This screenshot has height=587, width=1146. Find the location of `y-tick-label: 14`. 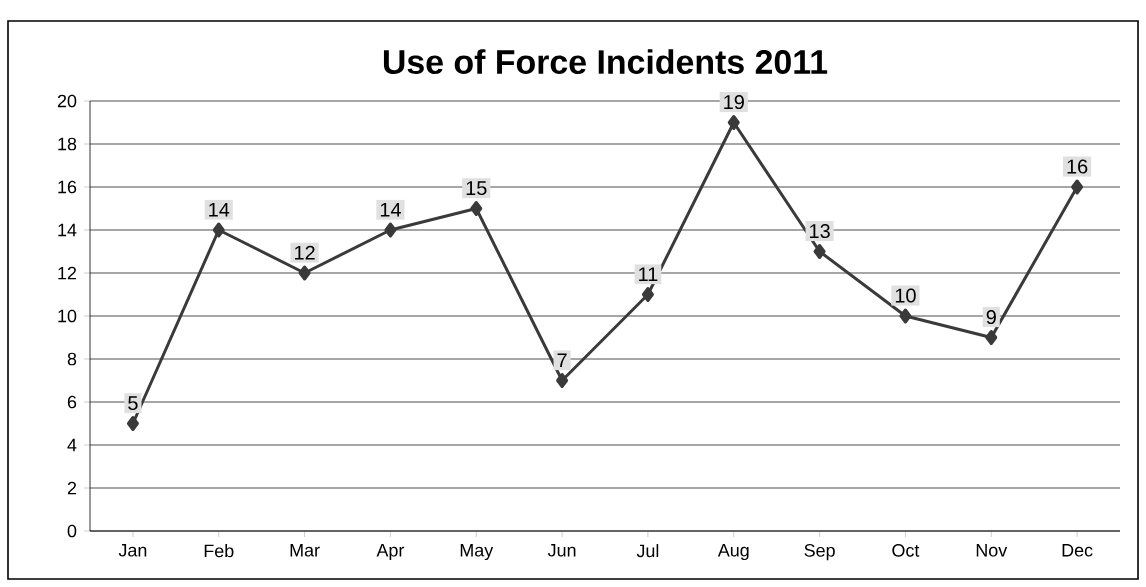

y-tick-label: 14 is located at coordinates (67, 230).